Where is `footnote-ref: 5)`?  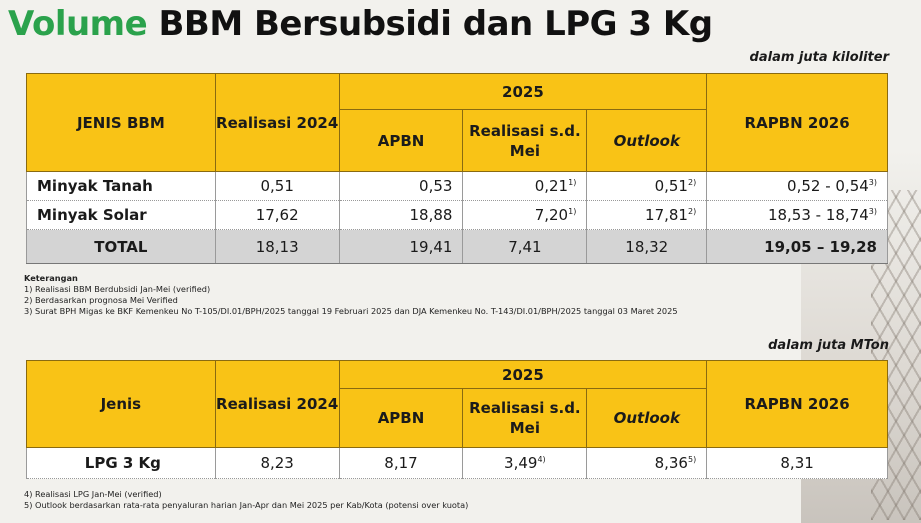 footnote-ref: 5) is located at coordinates (692, 459).